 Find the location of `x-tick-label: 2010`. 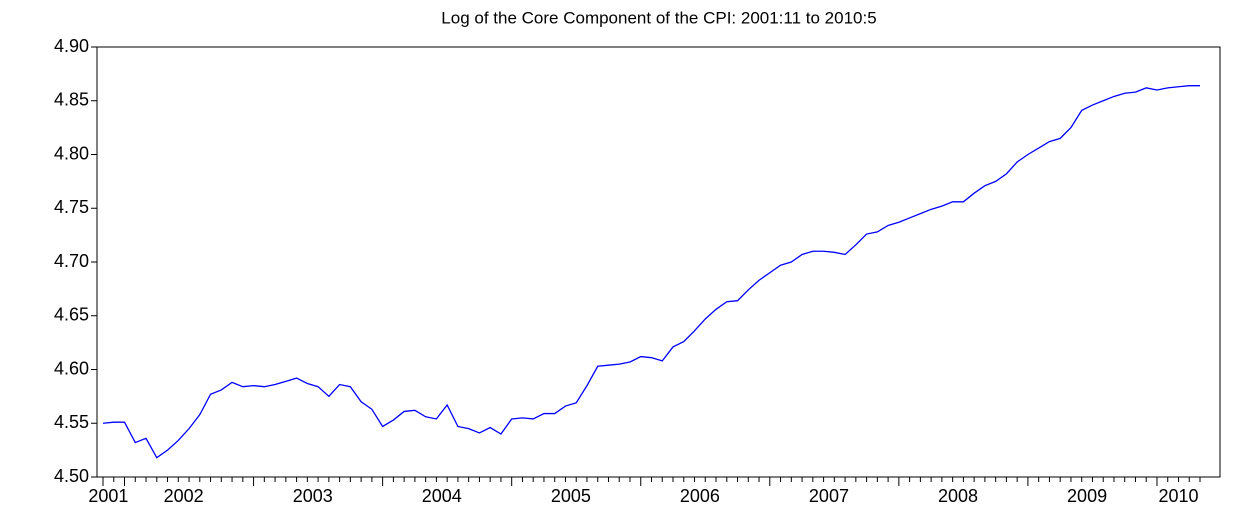

x-tick-label: 2010 is located at coordinates (1178, 496).